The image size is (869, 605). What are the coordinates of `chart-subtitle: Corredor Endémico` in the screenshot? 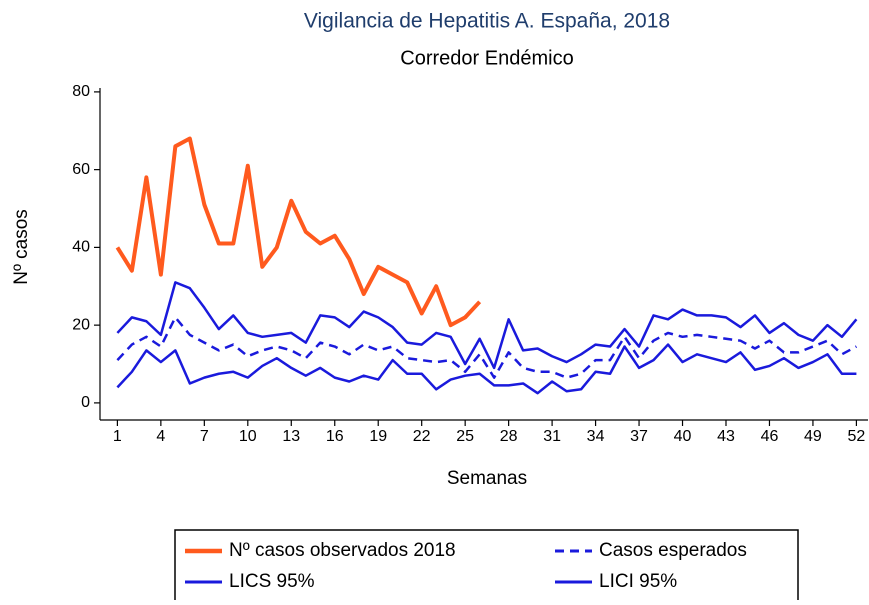 It's located at (486, 58).